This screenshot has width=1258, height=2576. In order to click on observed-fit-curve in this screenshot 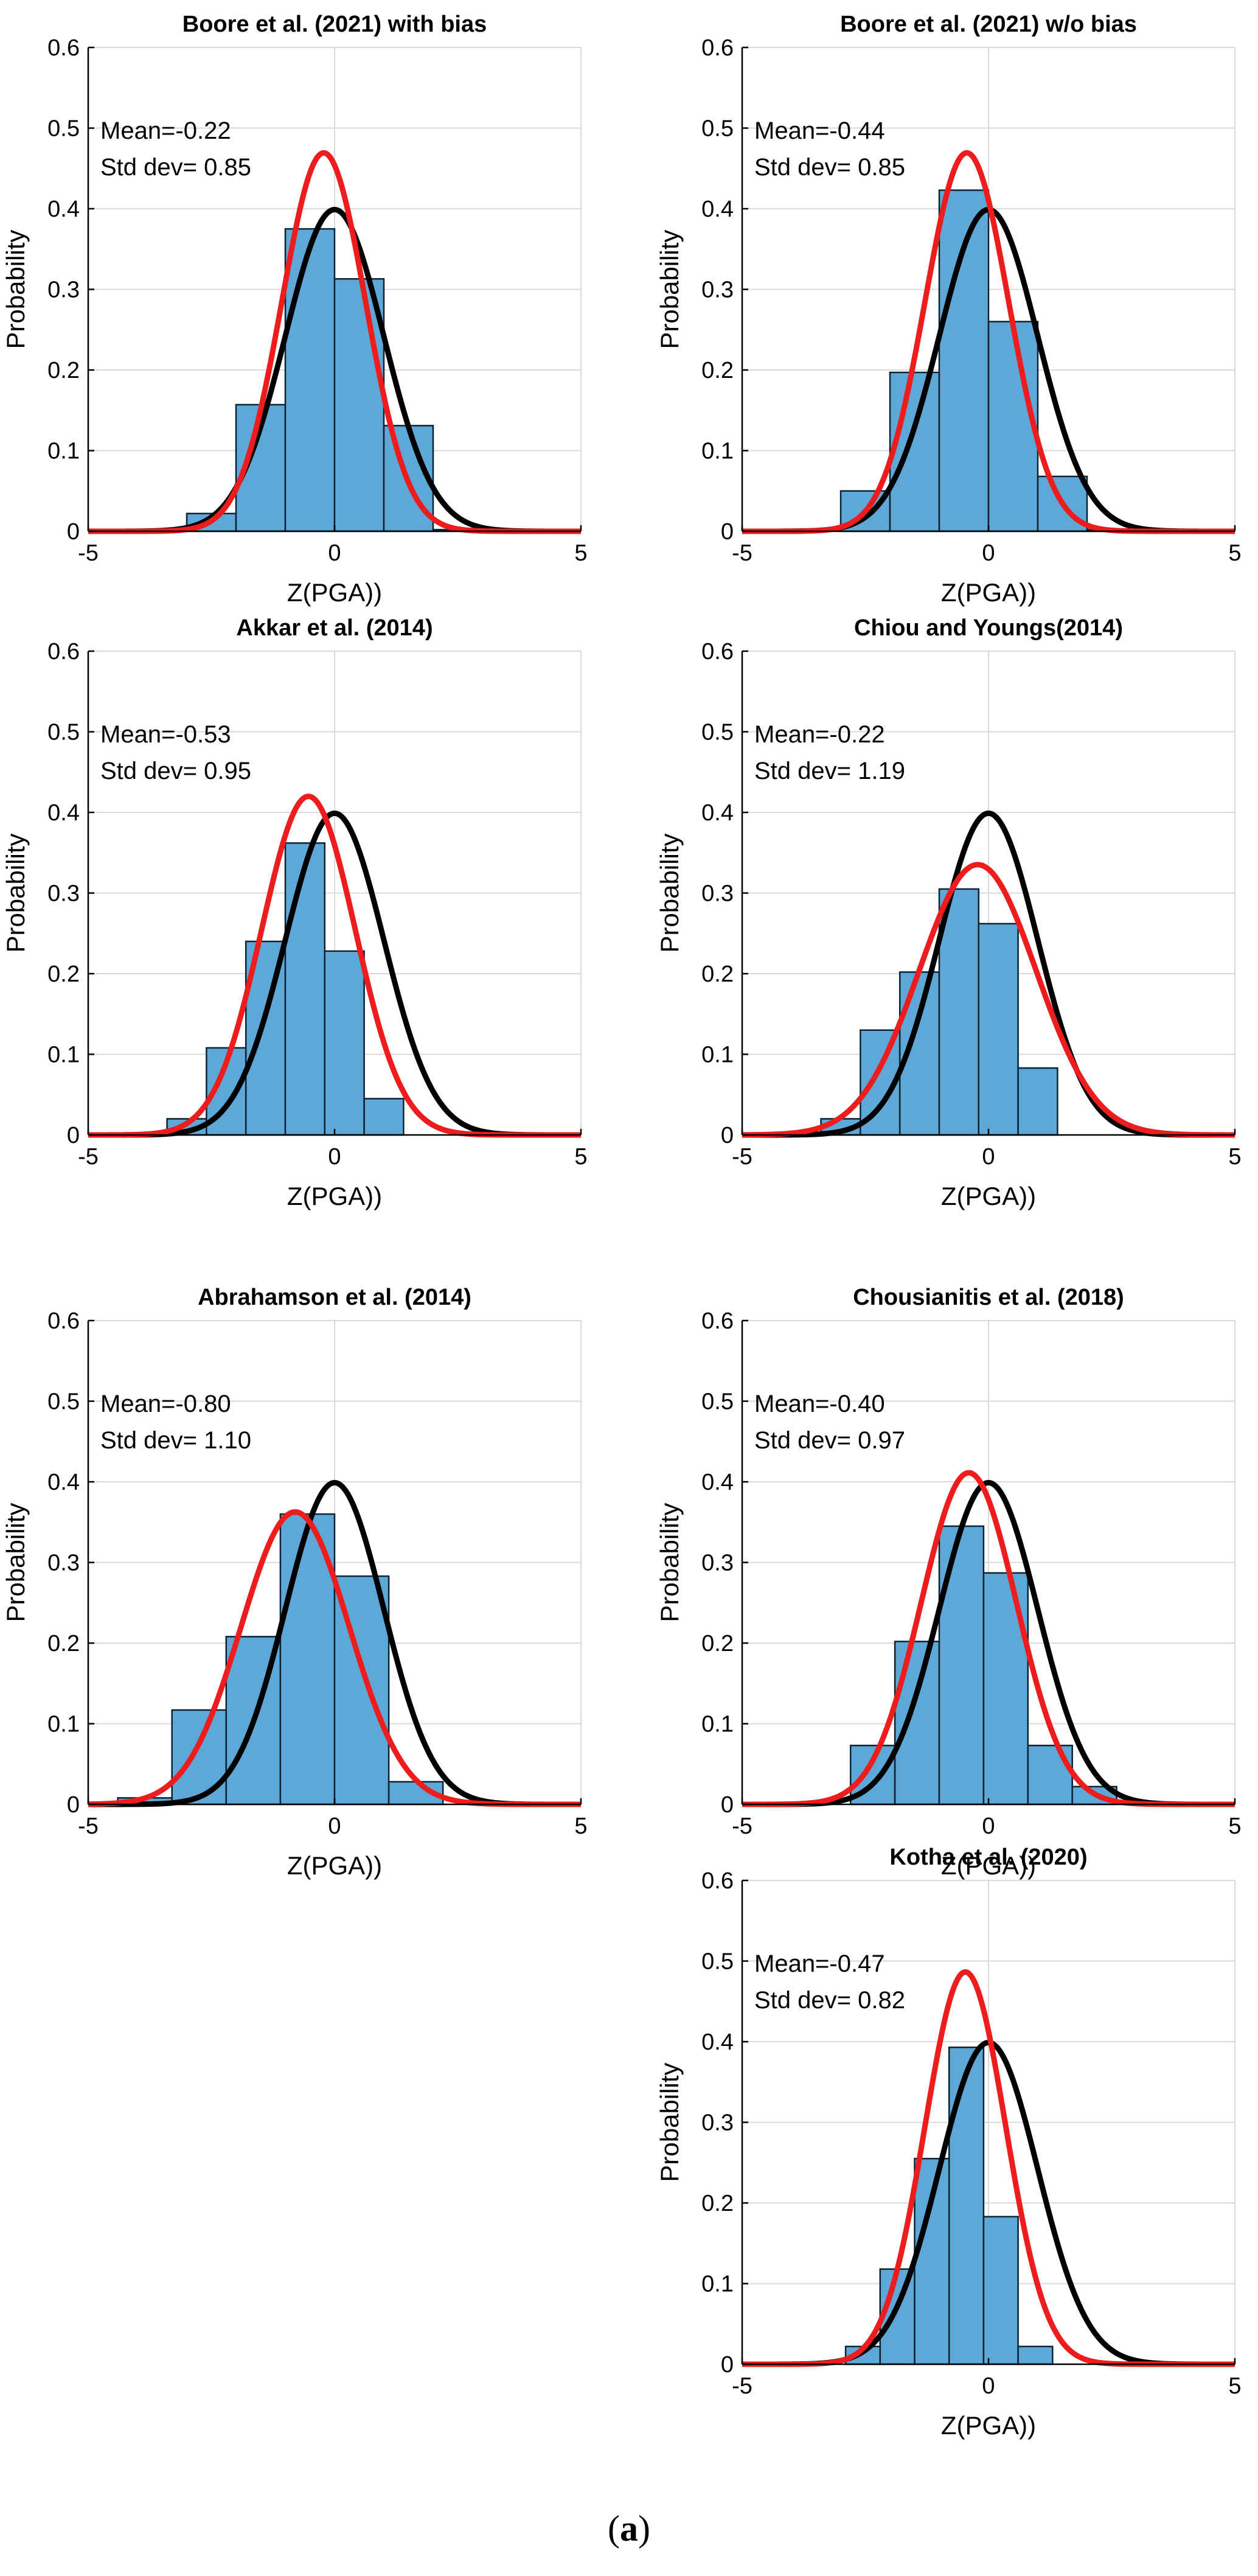, I will do `click(988, 1000)`.